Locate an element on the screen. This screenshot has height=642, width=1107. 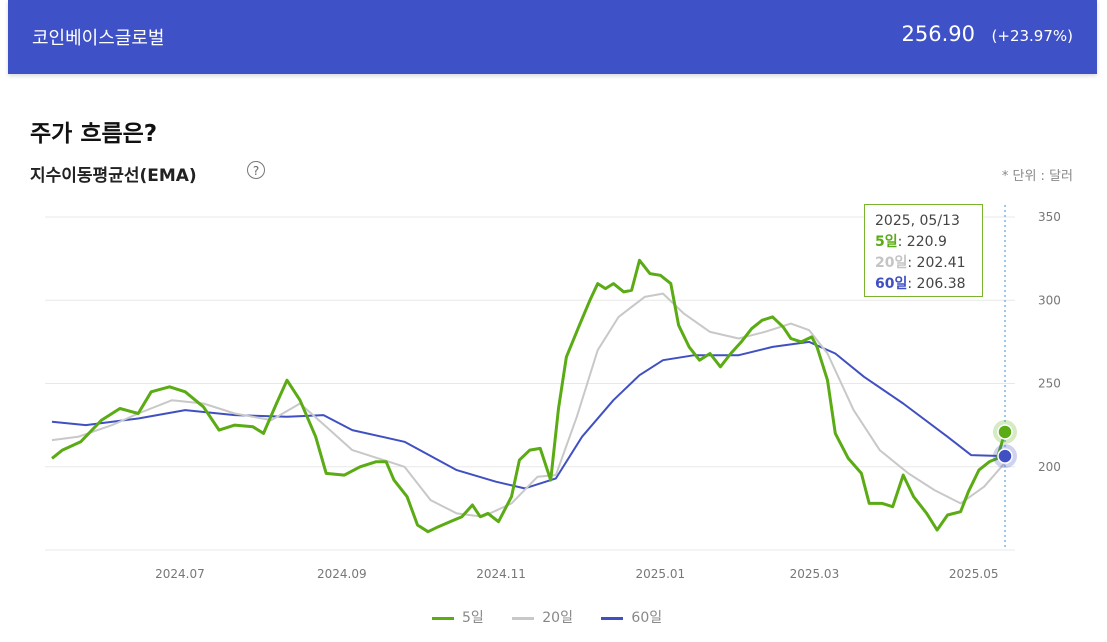
tooltip-row-60: 60일: 206.38 is located at coordinates (928, 284).